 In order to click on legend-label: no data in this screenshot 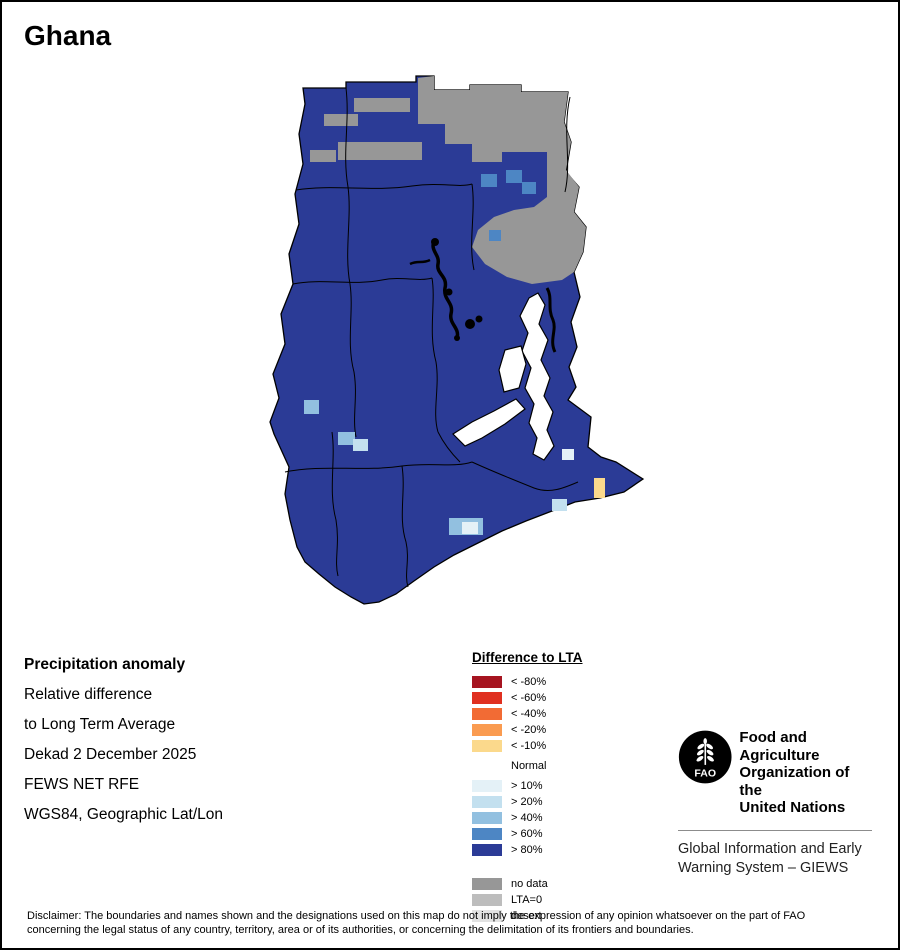, I will do `click(529, 884)`.